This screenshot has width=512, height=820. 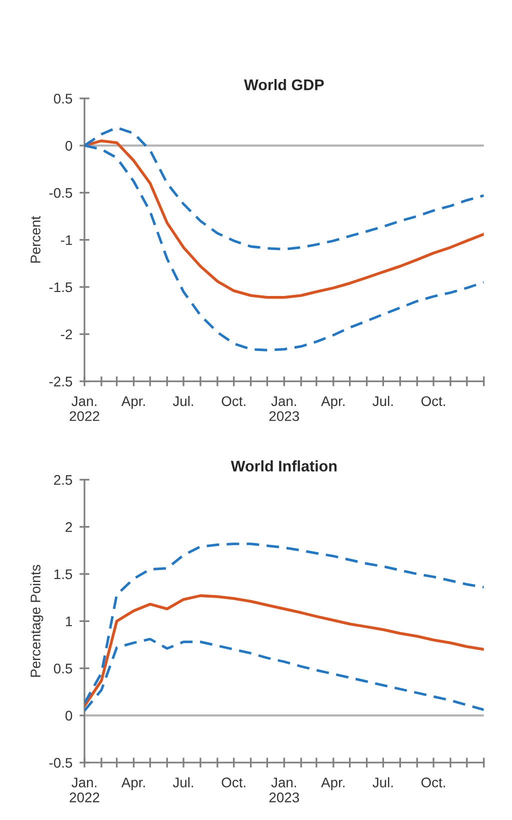 I want to click on chart-title: World GDP, so click(x=284, y=84).